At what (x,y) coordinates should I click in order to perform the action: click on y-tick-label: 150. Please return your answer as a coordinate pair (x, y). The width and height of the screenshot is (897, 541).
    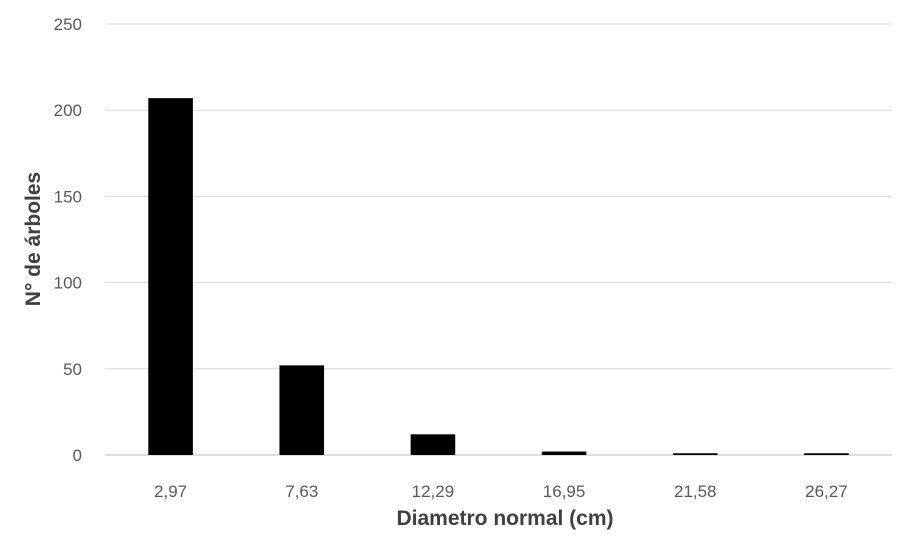
    Looking at the image, I should click on (68, 196).